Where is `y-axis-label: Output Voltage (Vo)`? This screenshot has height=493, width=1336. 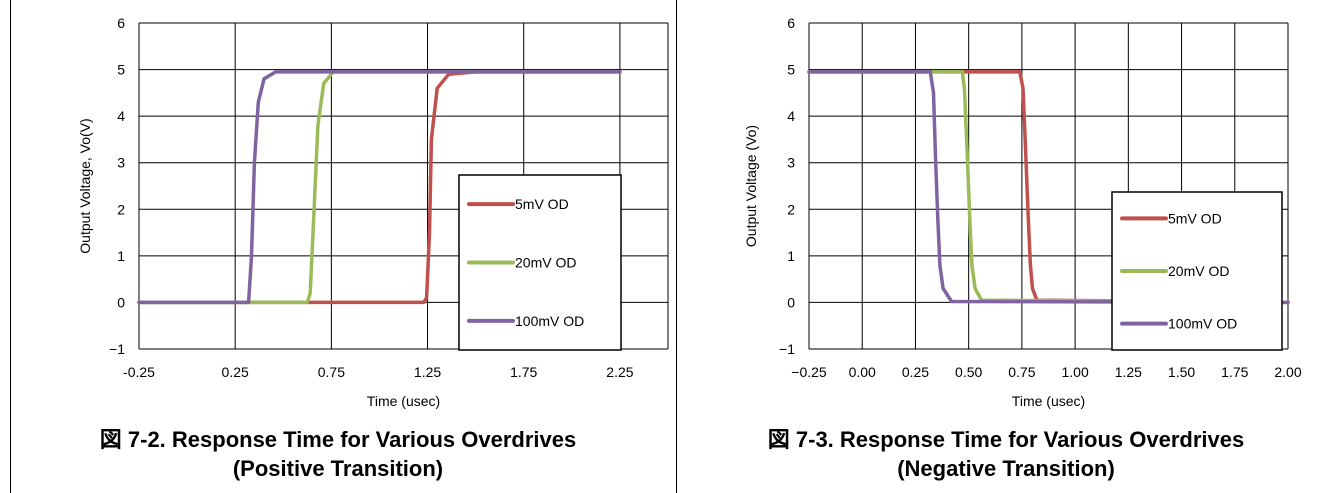 y-axis-label: Output Voltage (Vo) is located at coordinates (751, 186).